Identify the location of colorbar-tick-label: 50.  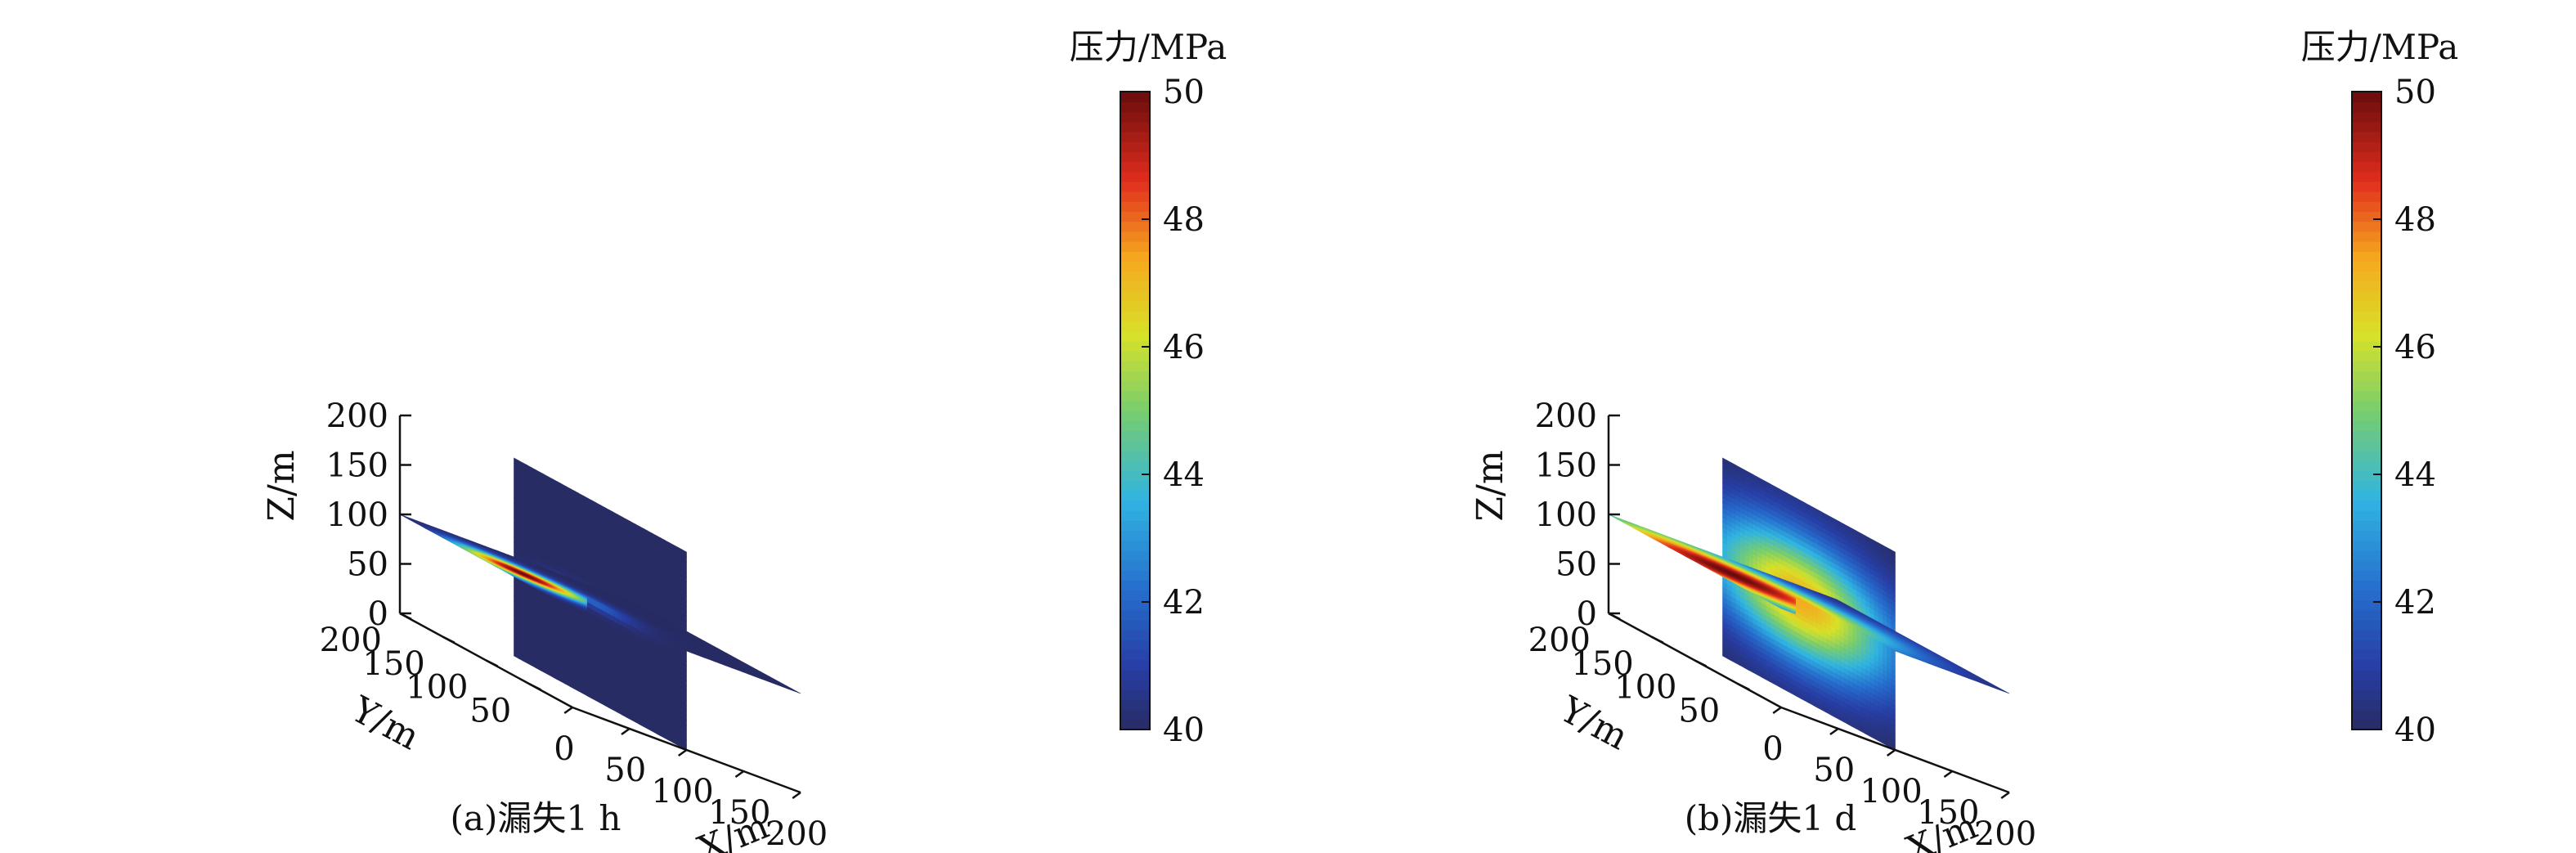
(1184, 92).